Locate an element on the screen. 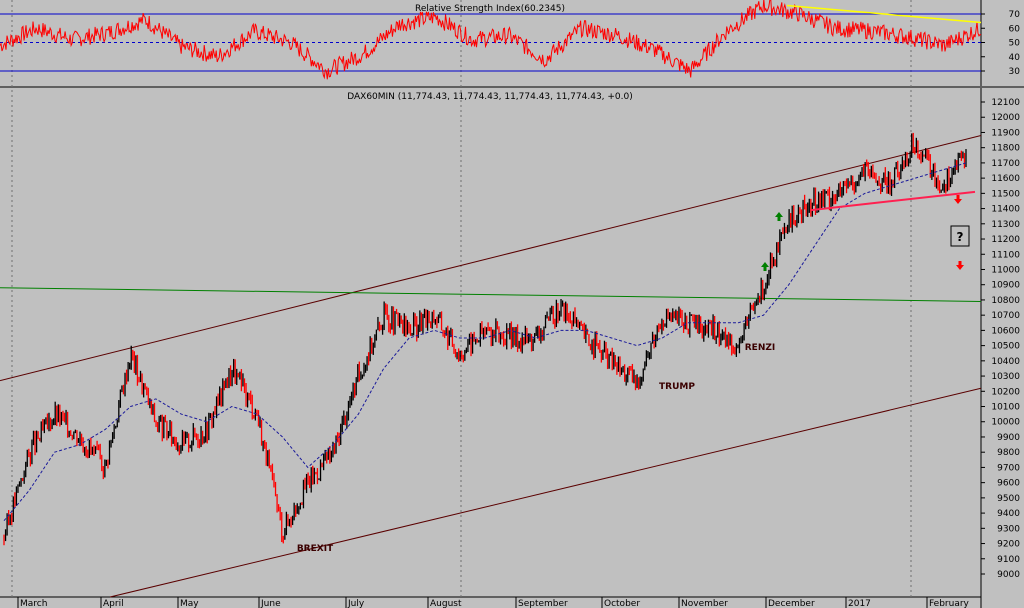  rsi-title: Relative Strength Index(60.2345) is located at coordinates (490, 9).